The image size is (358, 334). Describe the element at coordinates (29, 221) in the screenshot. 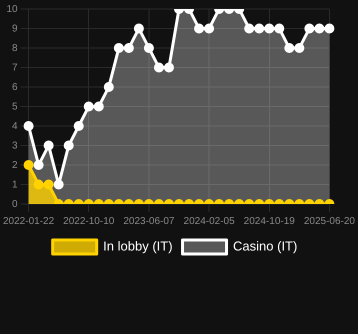

I see `x-tick-label: 2022-01-22` at that location.